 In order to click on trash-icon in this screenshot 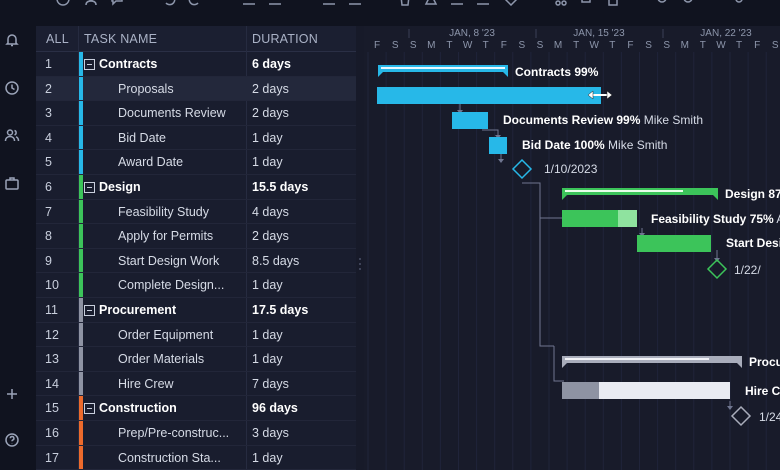, I will do `click(405, 3)`.